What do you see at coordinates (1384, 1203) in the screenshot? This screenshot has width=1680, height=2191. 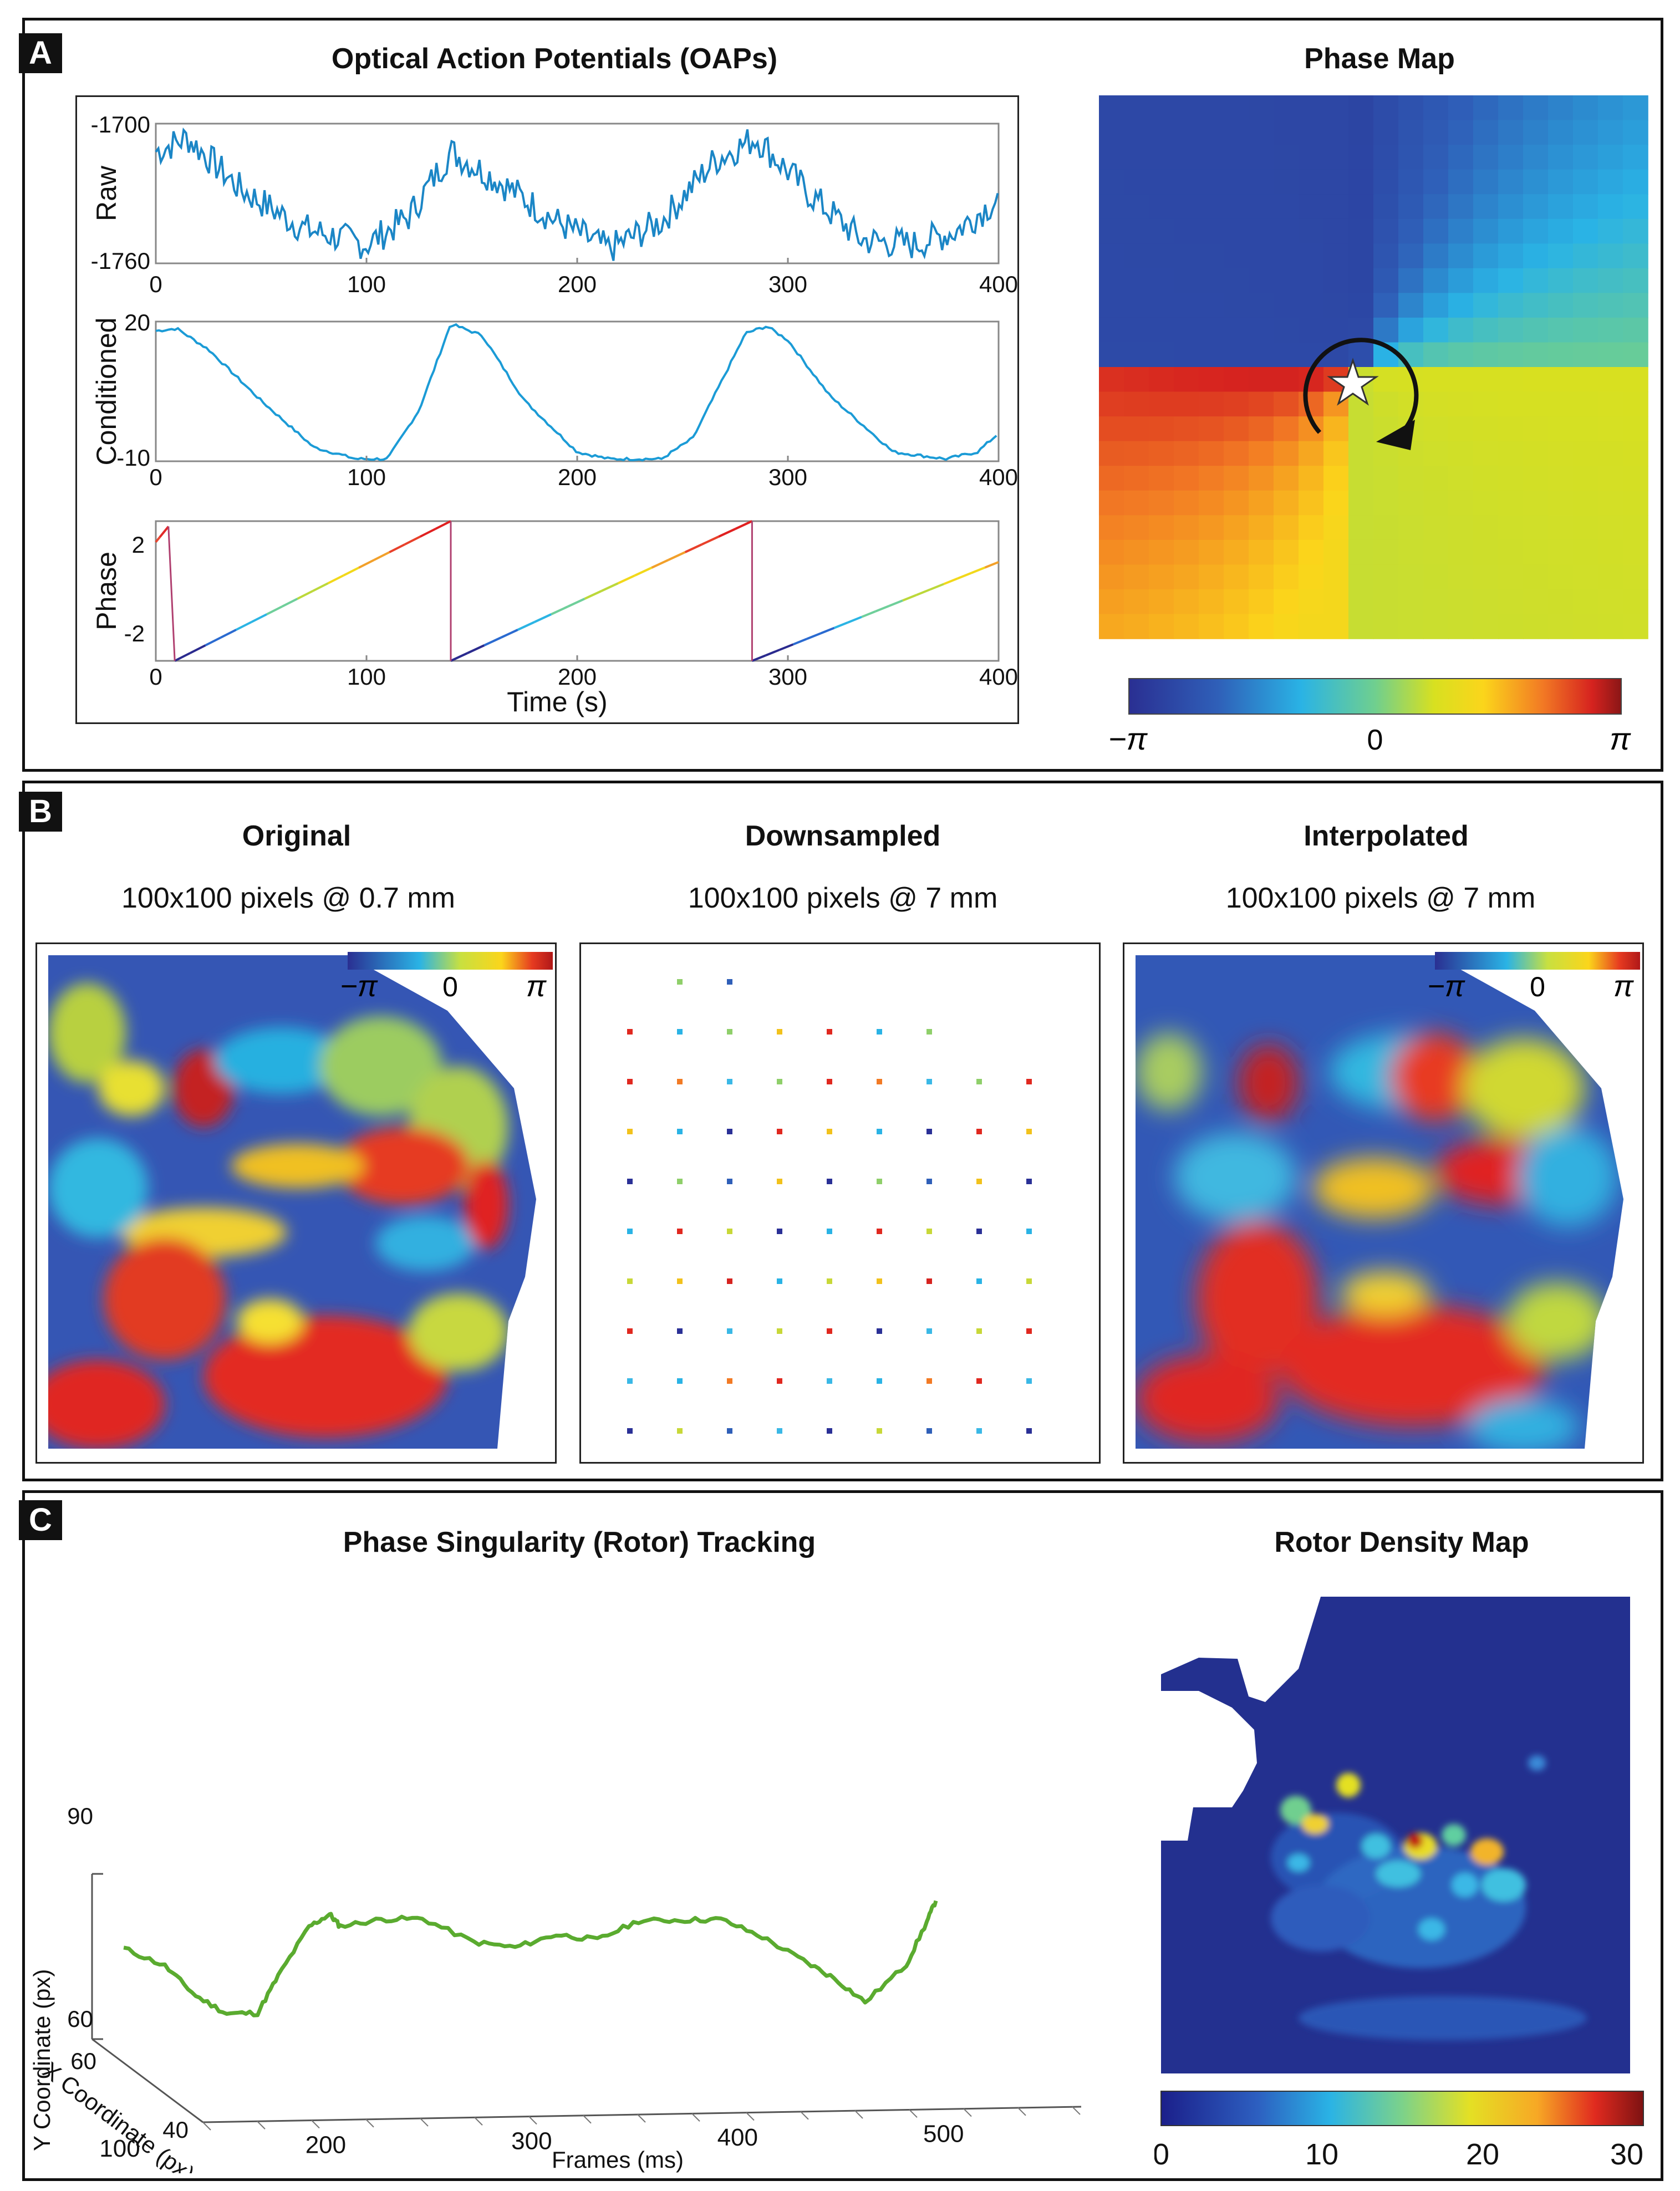 I see `interpolated-map-frame: −π 0 π` at bounding box center [1384, 1203].